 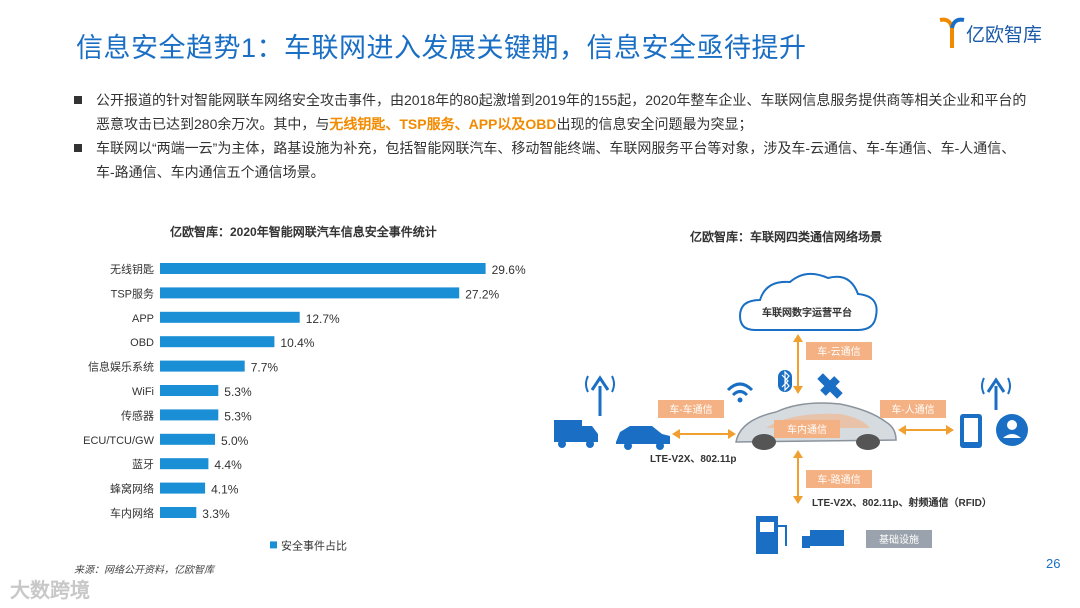 I want to click on label-infrastructure: 基础设施, so click(x=899, y=539).